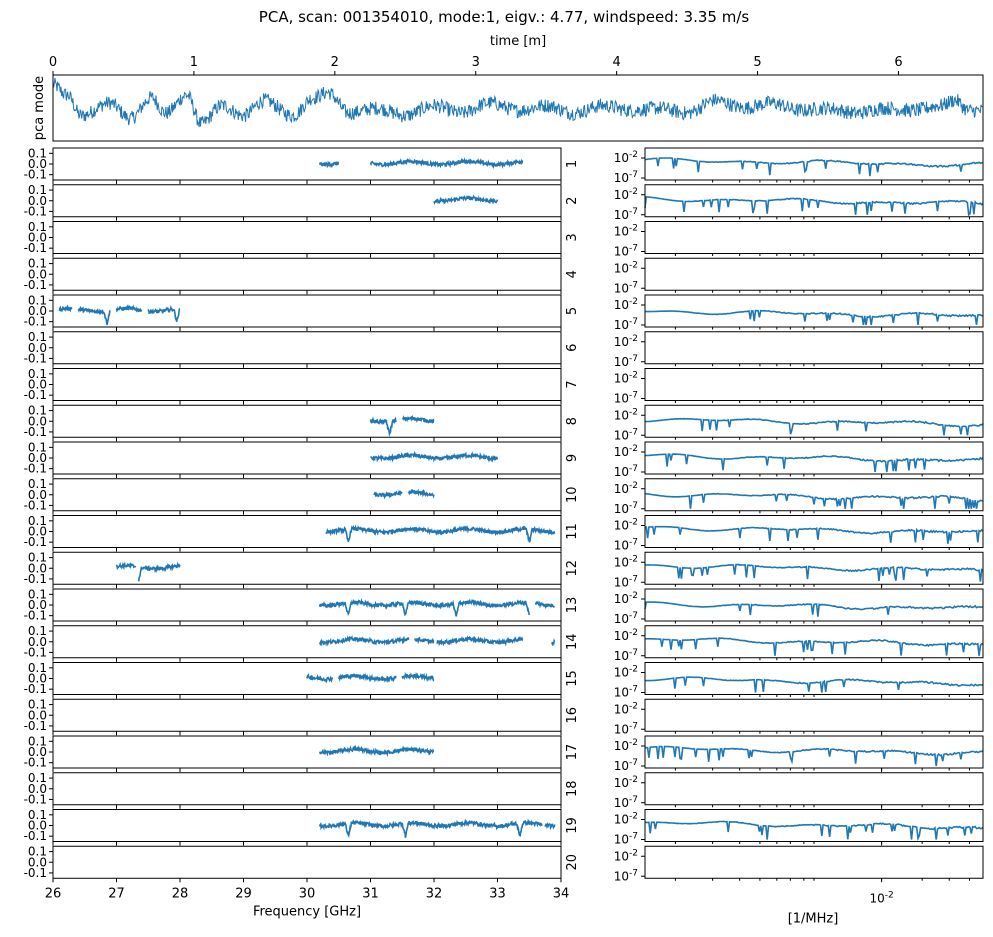 The image size is (993, 937). What do you see at coordinates (518, 102) in the screenshot?
I see `pca-mode-line` at bounding box center [518, 102].